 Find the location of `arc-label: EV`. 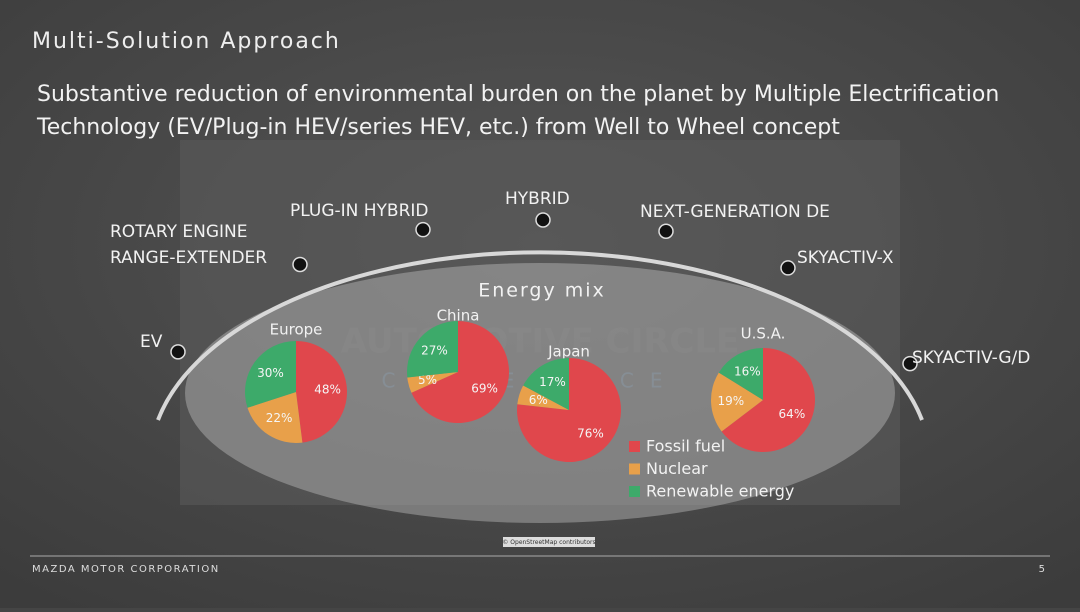

arc-label: EV is located at coordinates (151, 342).